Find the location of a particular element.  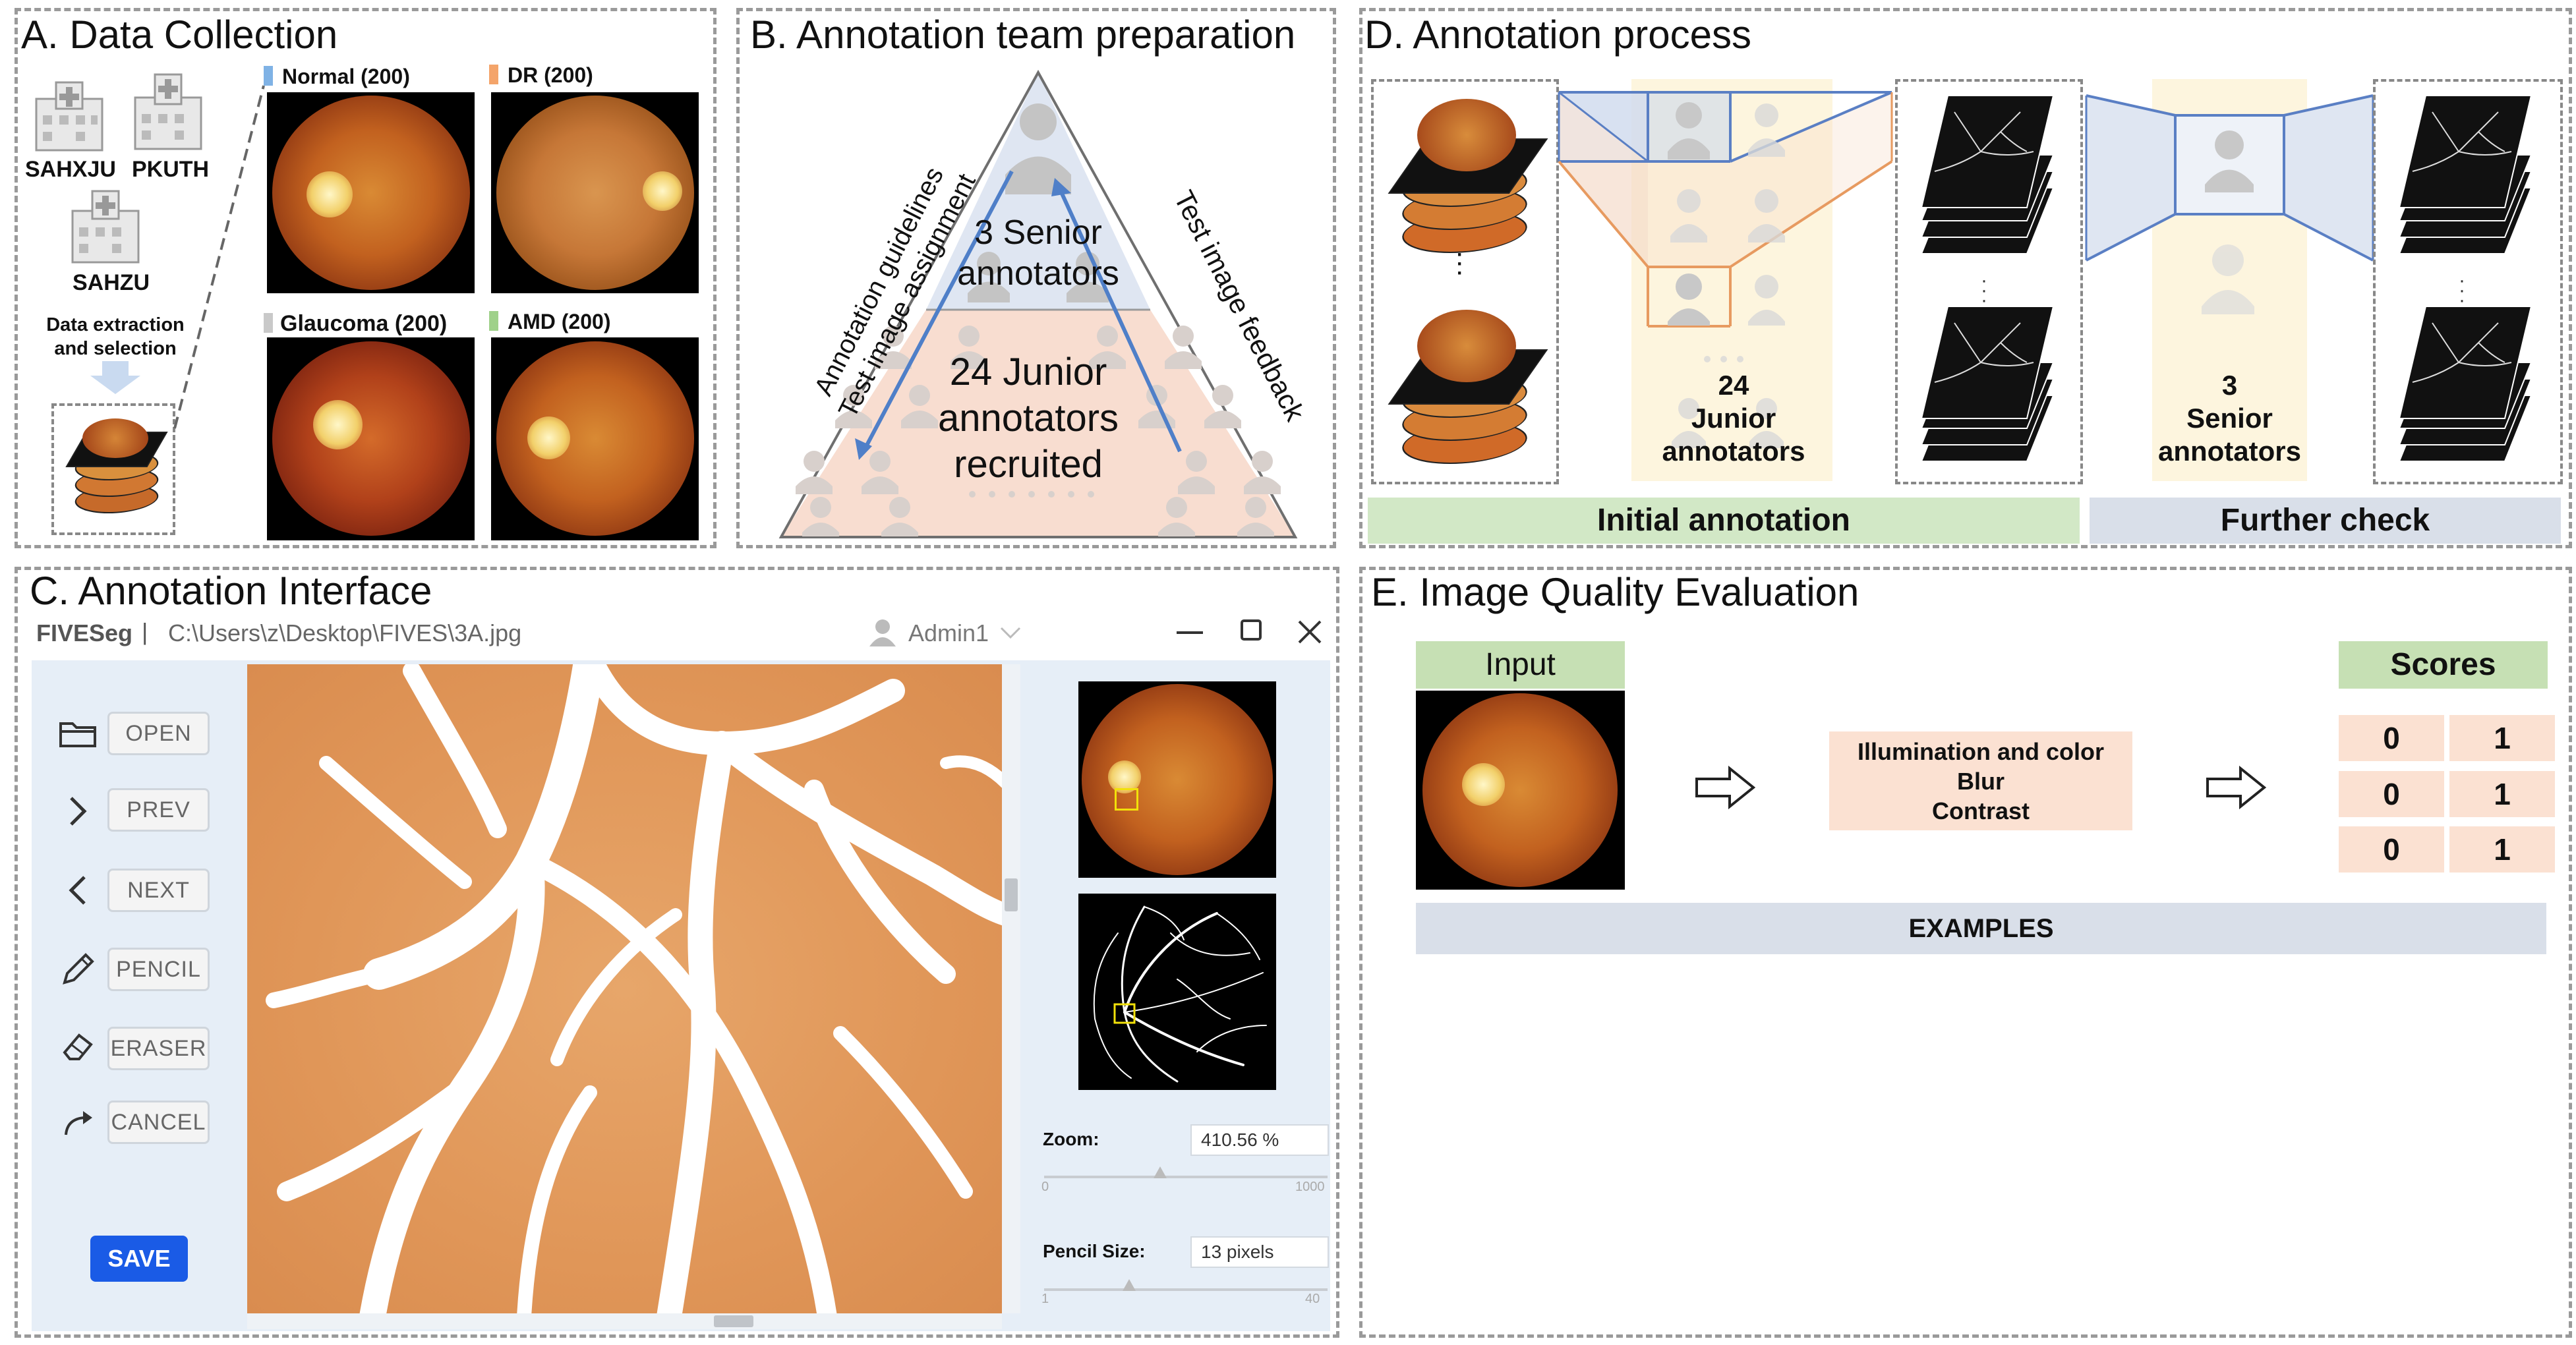

prev-button: PREV is located at coordinates (158, 810).